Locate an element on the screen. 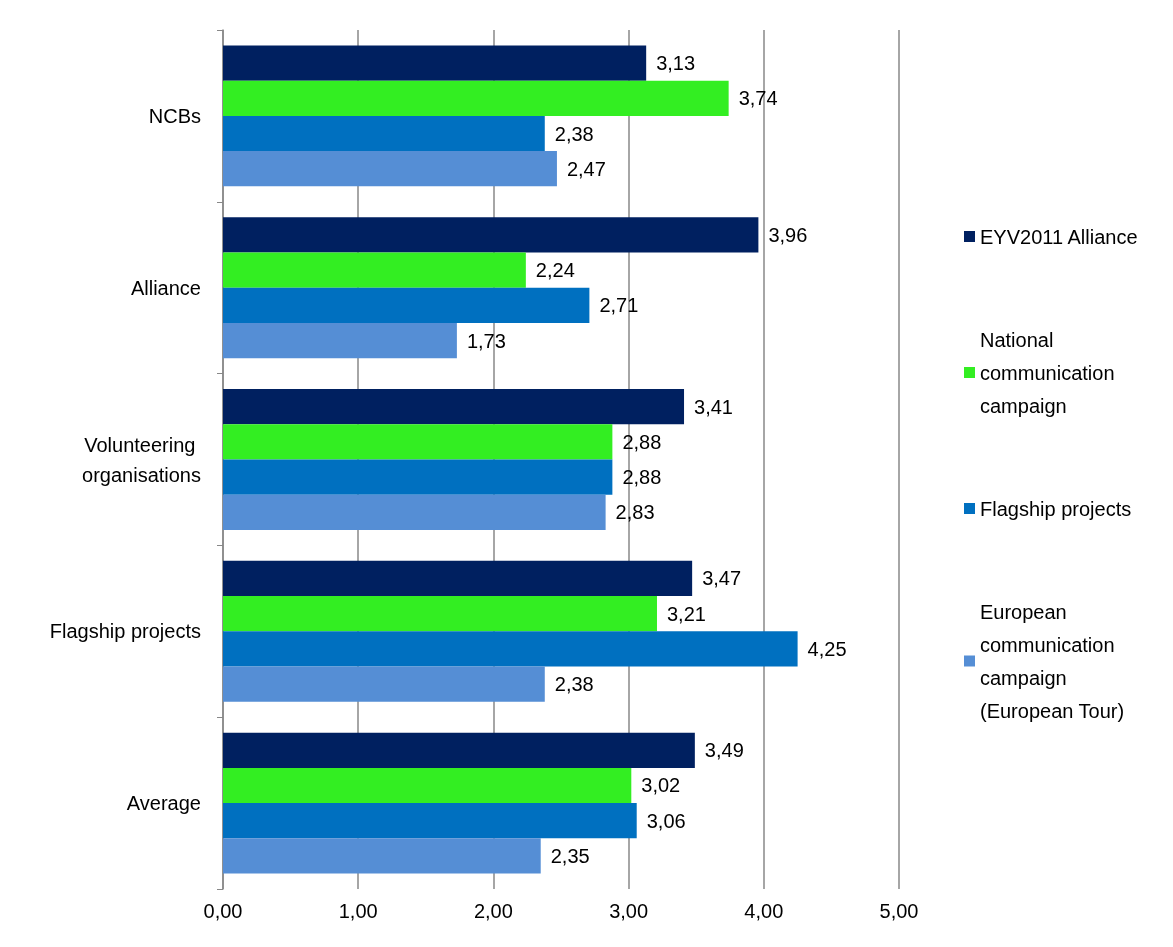  data-label: 3,96 is located at coordinates (788, 234).